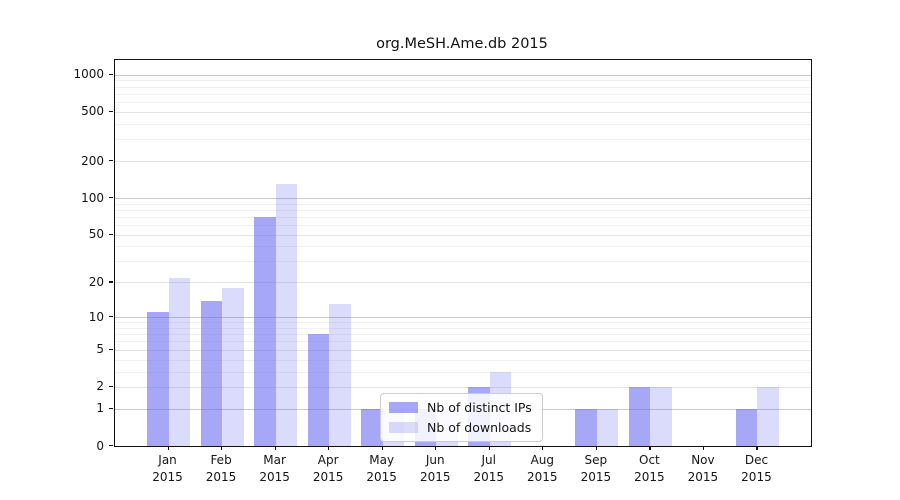 The width and height of the screenshot is (900, 500). I want to click on legend-swatch-downloads, so click(403, 427).